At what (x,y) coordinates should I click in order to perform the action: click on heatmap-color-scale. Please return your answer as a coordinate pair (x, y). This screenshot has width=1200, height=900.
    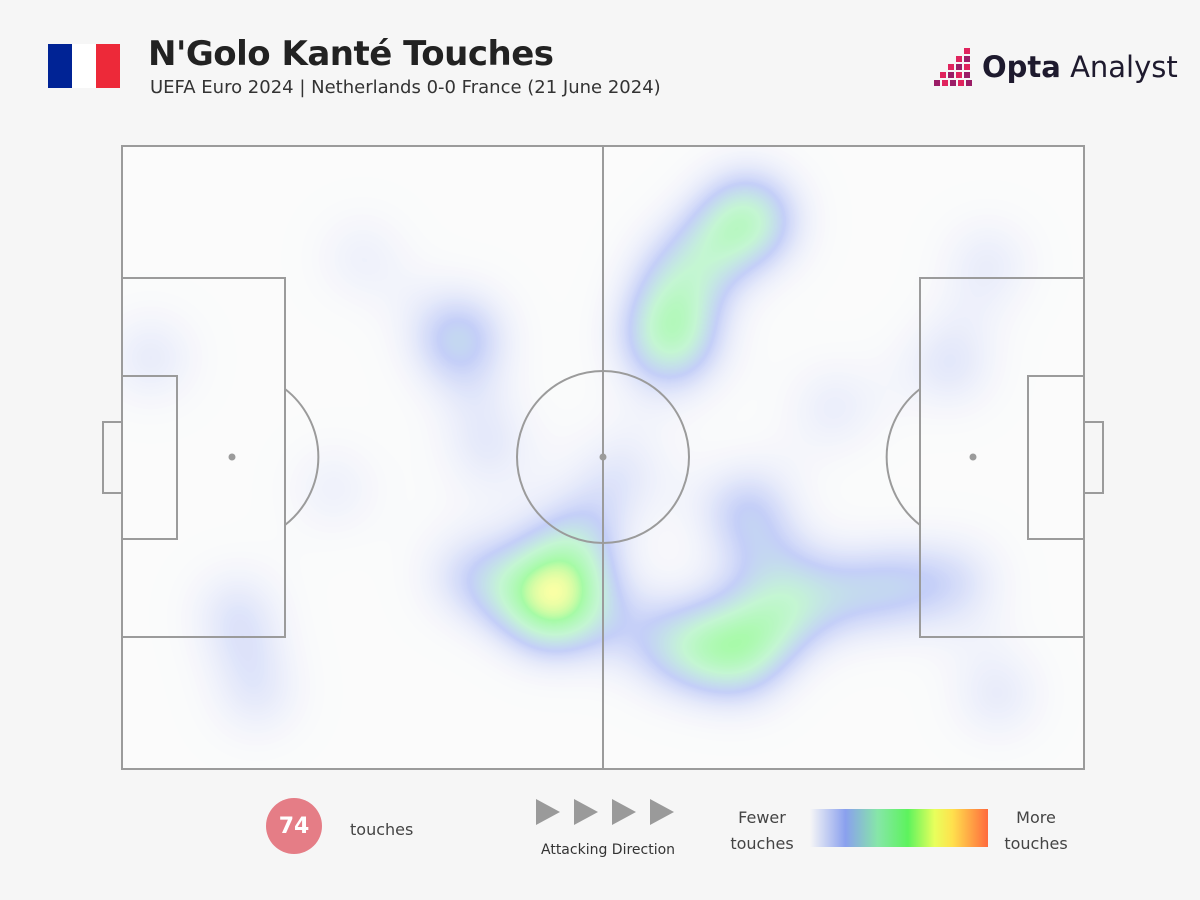
    Looking at the image, I should click on (899, 828).